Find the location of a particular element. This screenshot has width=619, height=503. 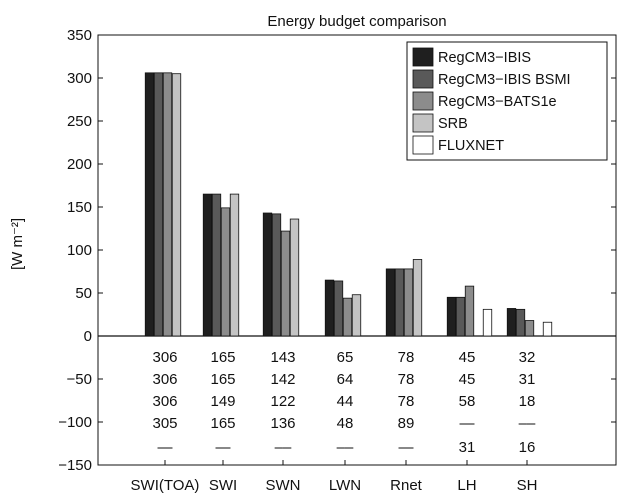

table-value: 48 is located at coordinates (345, 423).